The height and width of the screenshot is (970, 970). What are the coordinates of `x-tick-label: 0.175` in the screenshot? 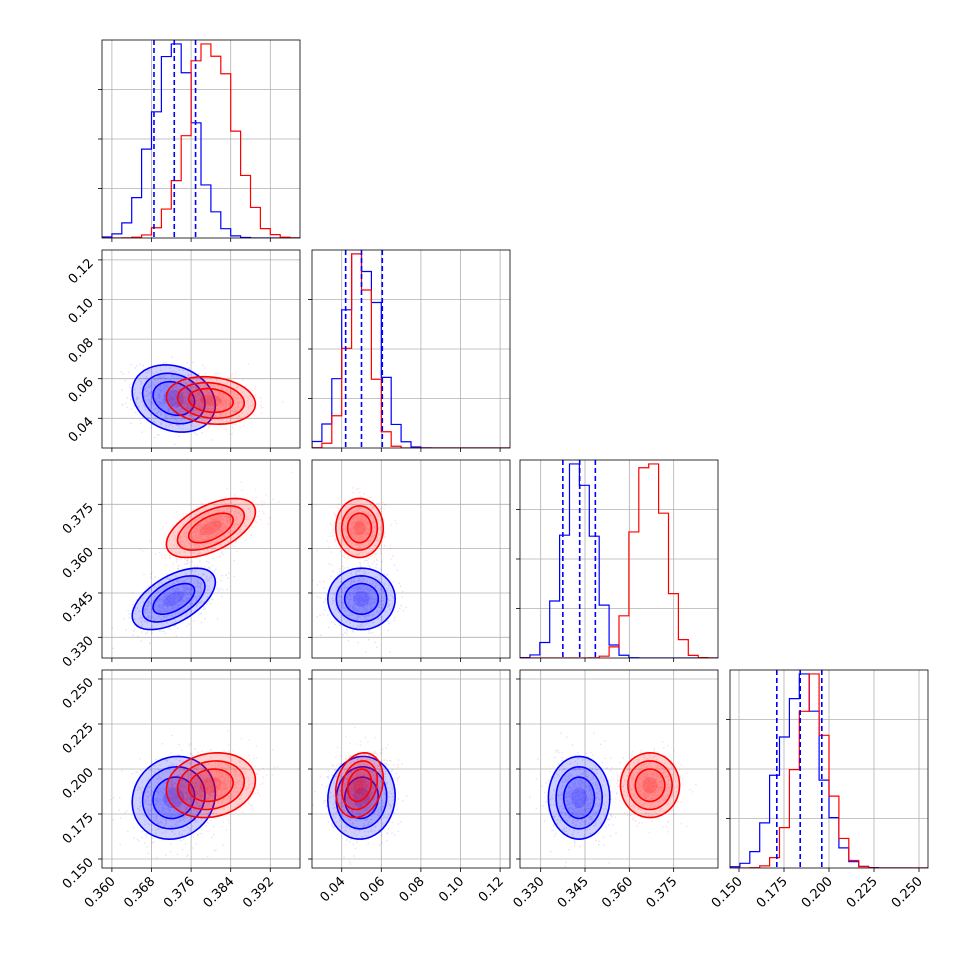 It's located at (772, 892).